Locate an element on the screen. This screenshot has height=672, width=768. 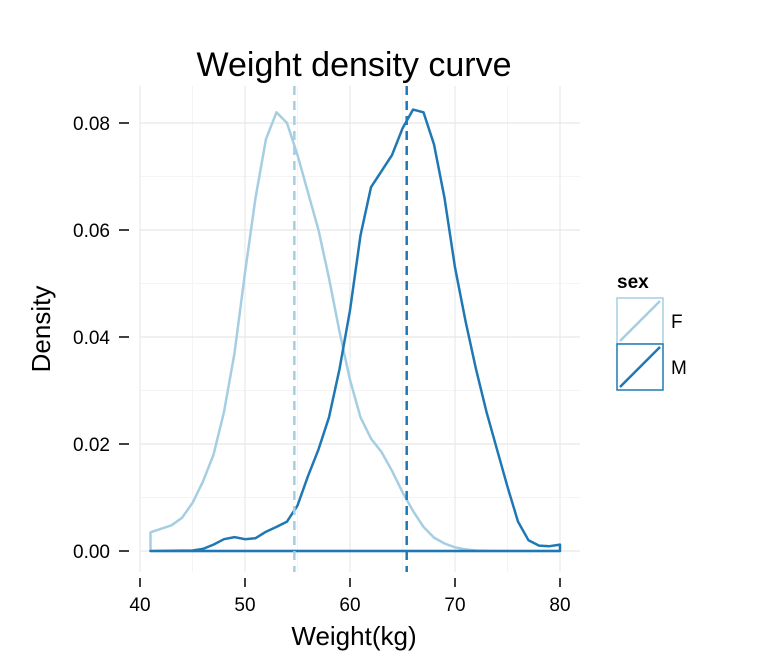
mean-lines is located at coordinates (350, 329).